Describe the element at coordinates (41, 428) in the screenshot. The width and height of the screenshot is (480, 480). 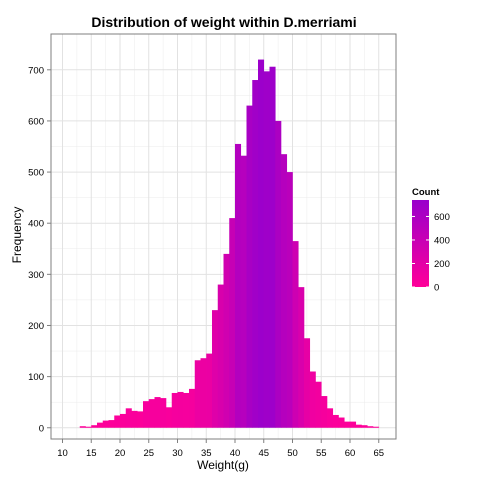
I see `y-tick-label: 0` at that location.